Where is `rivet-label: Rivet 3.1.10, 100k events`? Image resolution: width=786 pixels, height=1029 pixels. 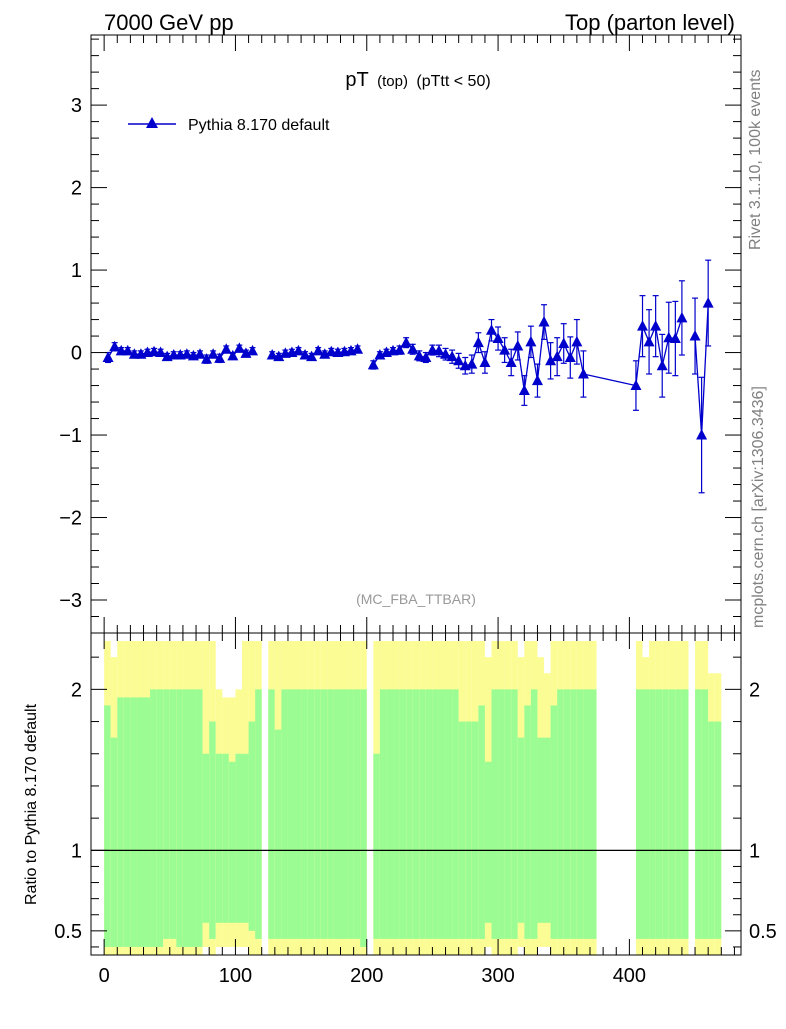
rivet-label: Rivet 3.1.10, 100k events is located at coordinates (755, 159).